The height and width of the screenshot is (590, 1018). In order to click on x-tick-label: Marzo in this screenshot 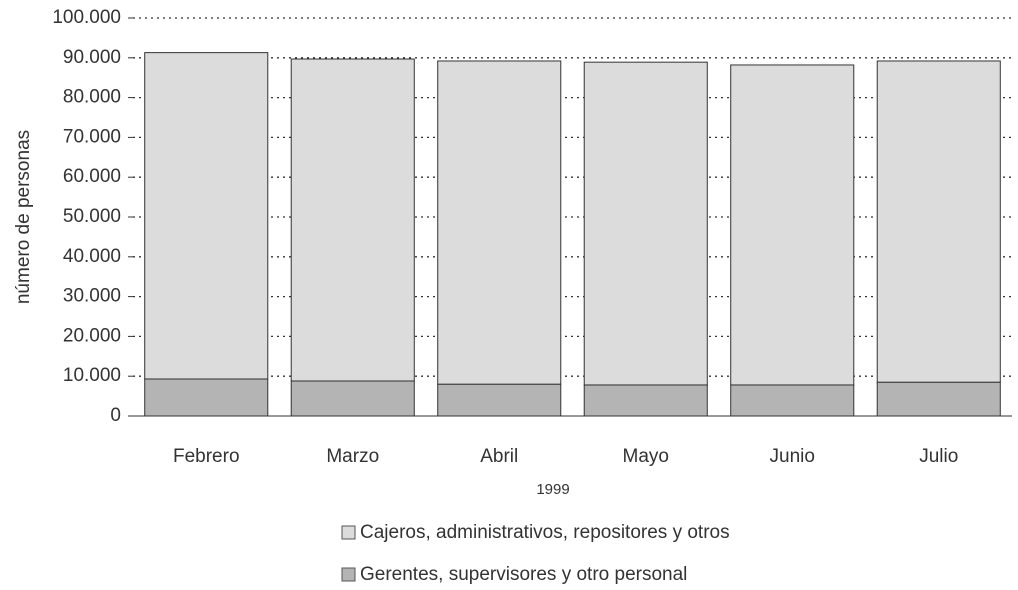, I will do `click(352, 456)`.